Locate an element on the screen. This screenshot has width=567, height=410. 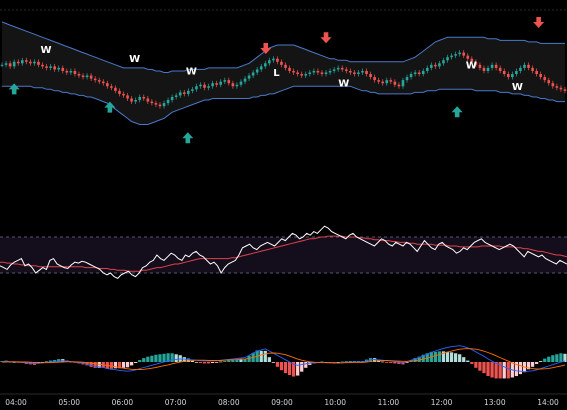
macd-panel is located at coordinates (283, 362).